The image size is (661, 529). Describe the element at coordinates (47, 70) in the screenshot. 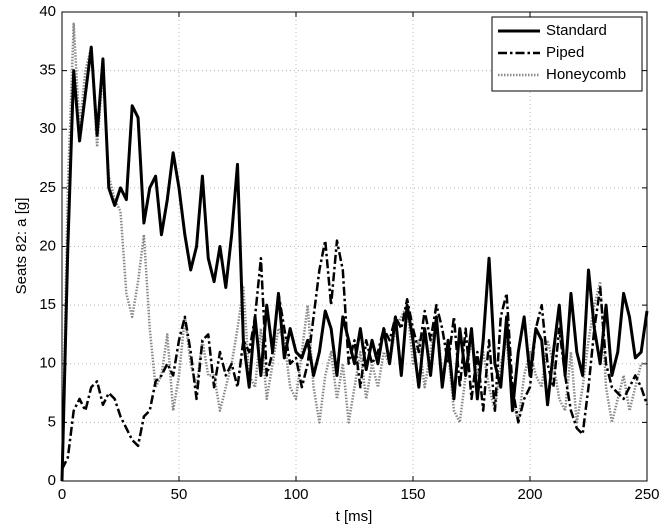

I see `y-tick-label: 35` at that location.